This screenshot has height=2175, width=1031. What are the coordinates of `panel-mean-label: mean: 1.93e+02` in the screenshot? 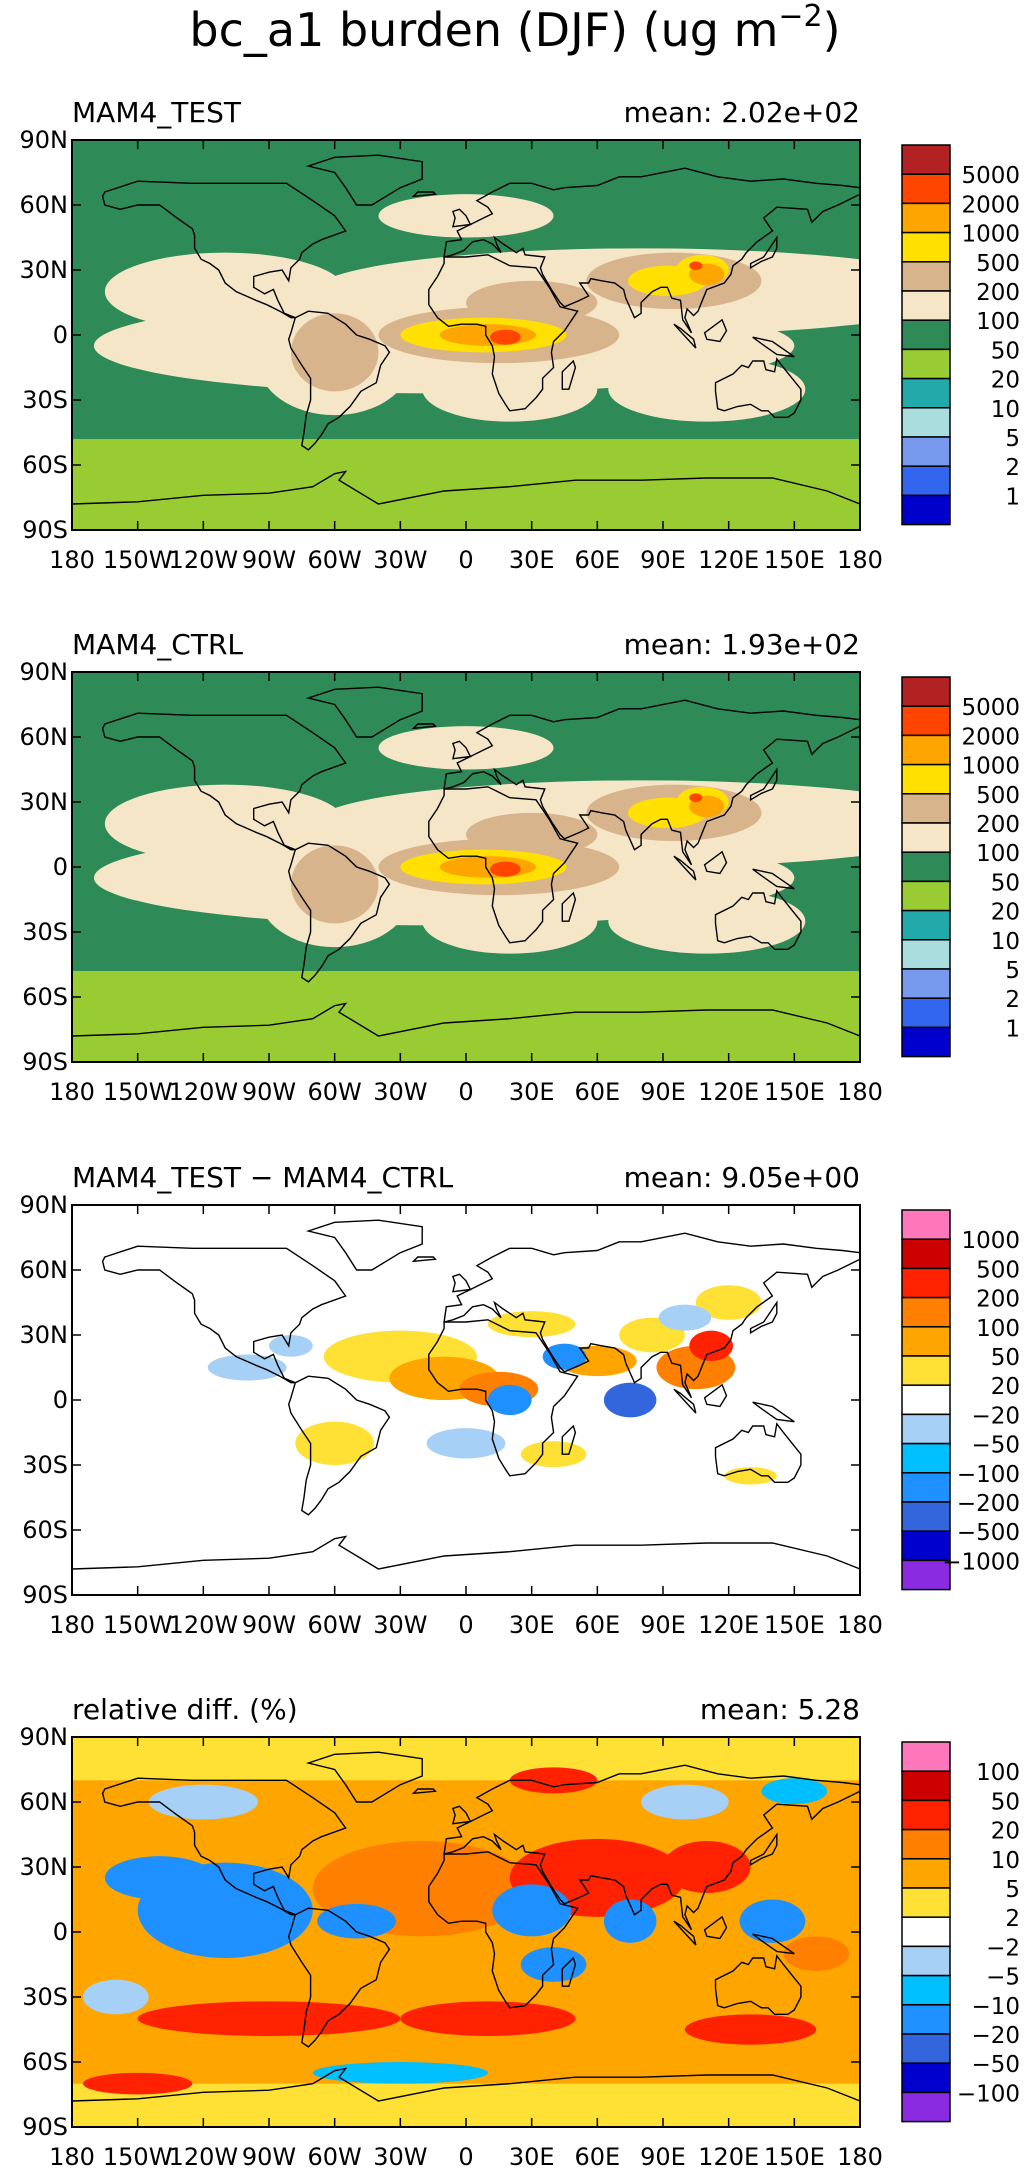 It's located at (742, 644).